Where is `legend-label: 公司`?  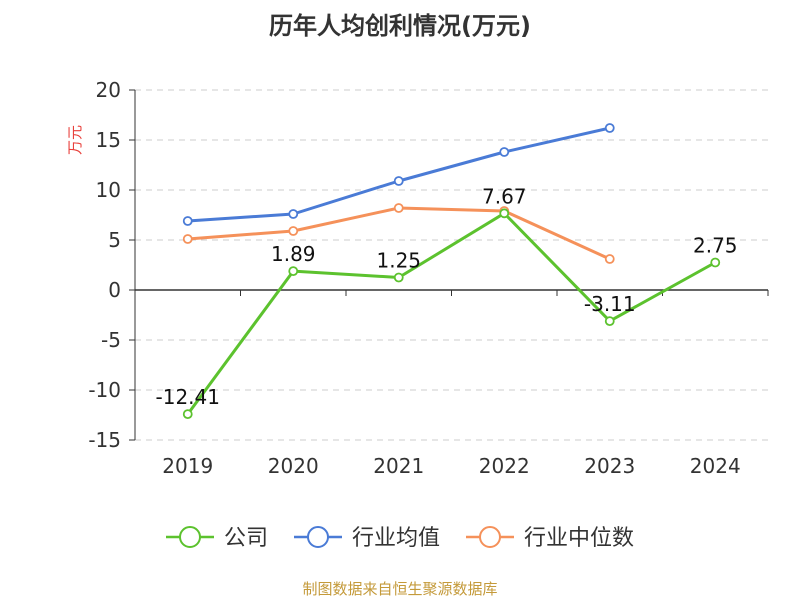 legend-label: 公司 is located at coordinates (246, 538).